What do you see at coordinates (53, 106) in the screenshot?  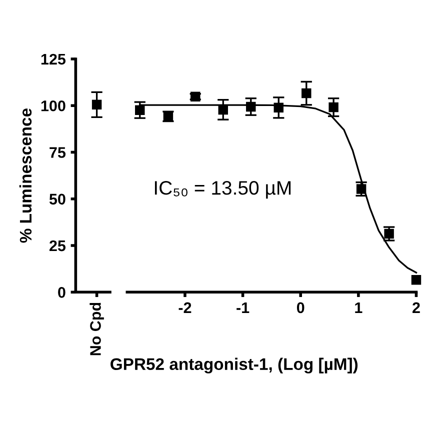 I see `y-tick-label: 100` at bounding box center [53, 106].